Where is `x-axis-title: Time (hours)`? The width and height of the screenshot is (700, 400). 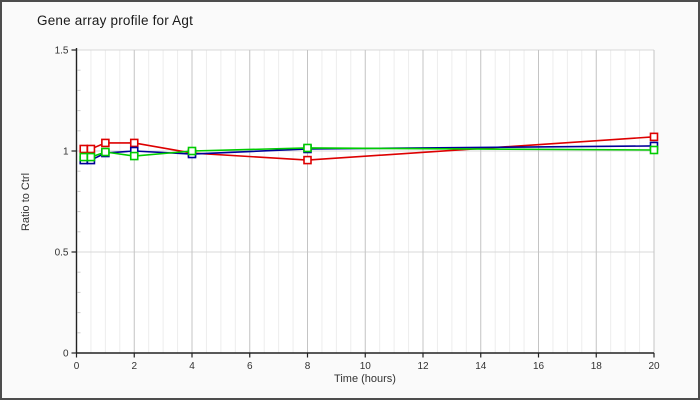
x-axis-title: Time (hours) is located at coordinates (365, 379).